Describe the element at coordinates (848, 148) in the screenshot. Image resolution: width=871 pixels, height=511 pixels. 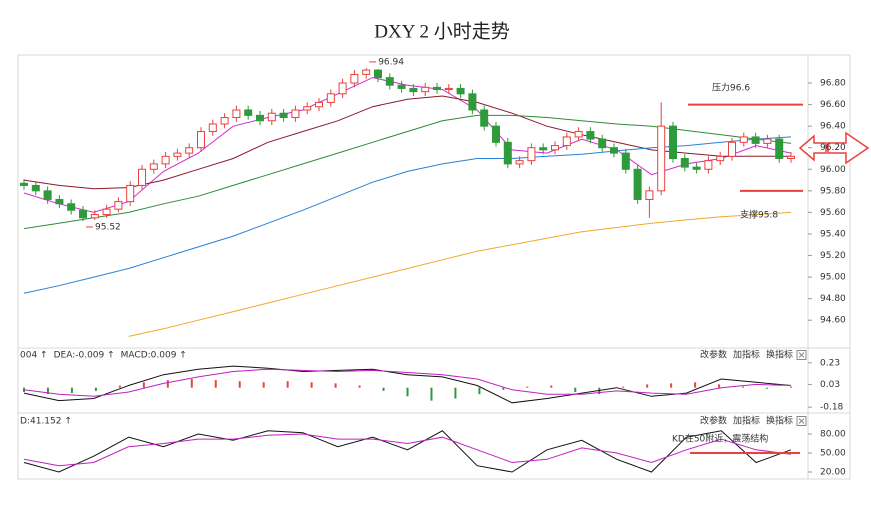
I see `arrow-right` at that location.